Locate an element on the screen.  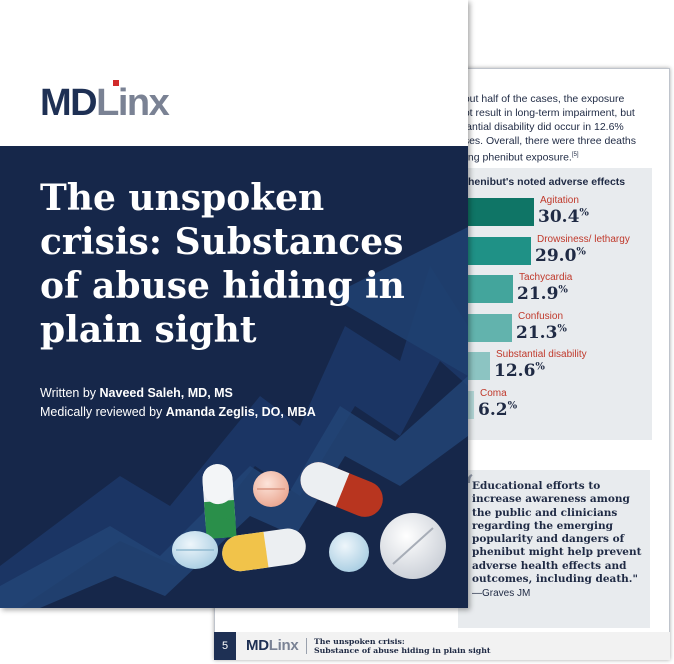
logo-accent-dot is located at coordinates (116, 83).